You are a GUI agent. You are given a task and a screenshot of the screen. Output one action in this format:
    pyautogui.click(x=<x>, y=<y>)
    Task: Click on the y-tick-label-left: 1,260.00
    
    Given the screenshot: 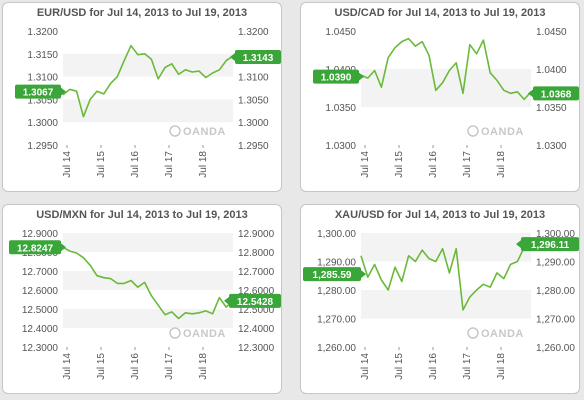 What is the action you would take?
    pyautogui.click(x=336, y=348)
    